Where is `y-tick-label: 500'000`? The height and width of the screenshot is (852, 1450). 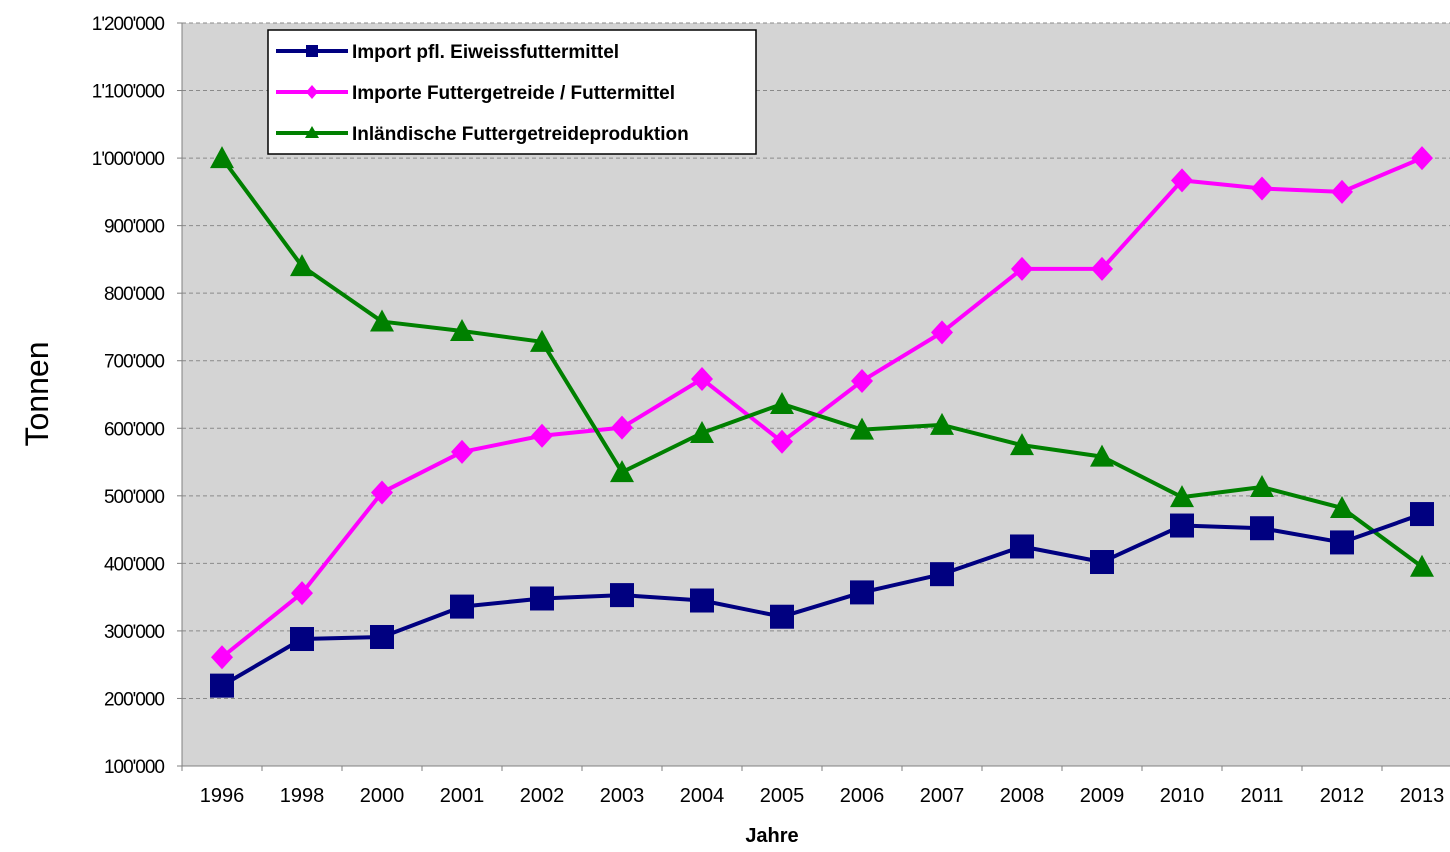 y-tick-label: 500'000 is located at coordinates (134, 497).